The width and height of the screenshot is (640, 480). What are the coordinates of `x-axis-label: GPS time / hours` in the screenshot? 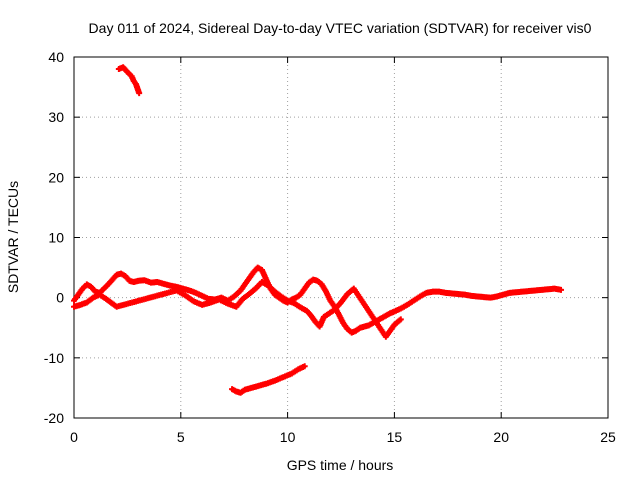 It's located at (340, 465).